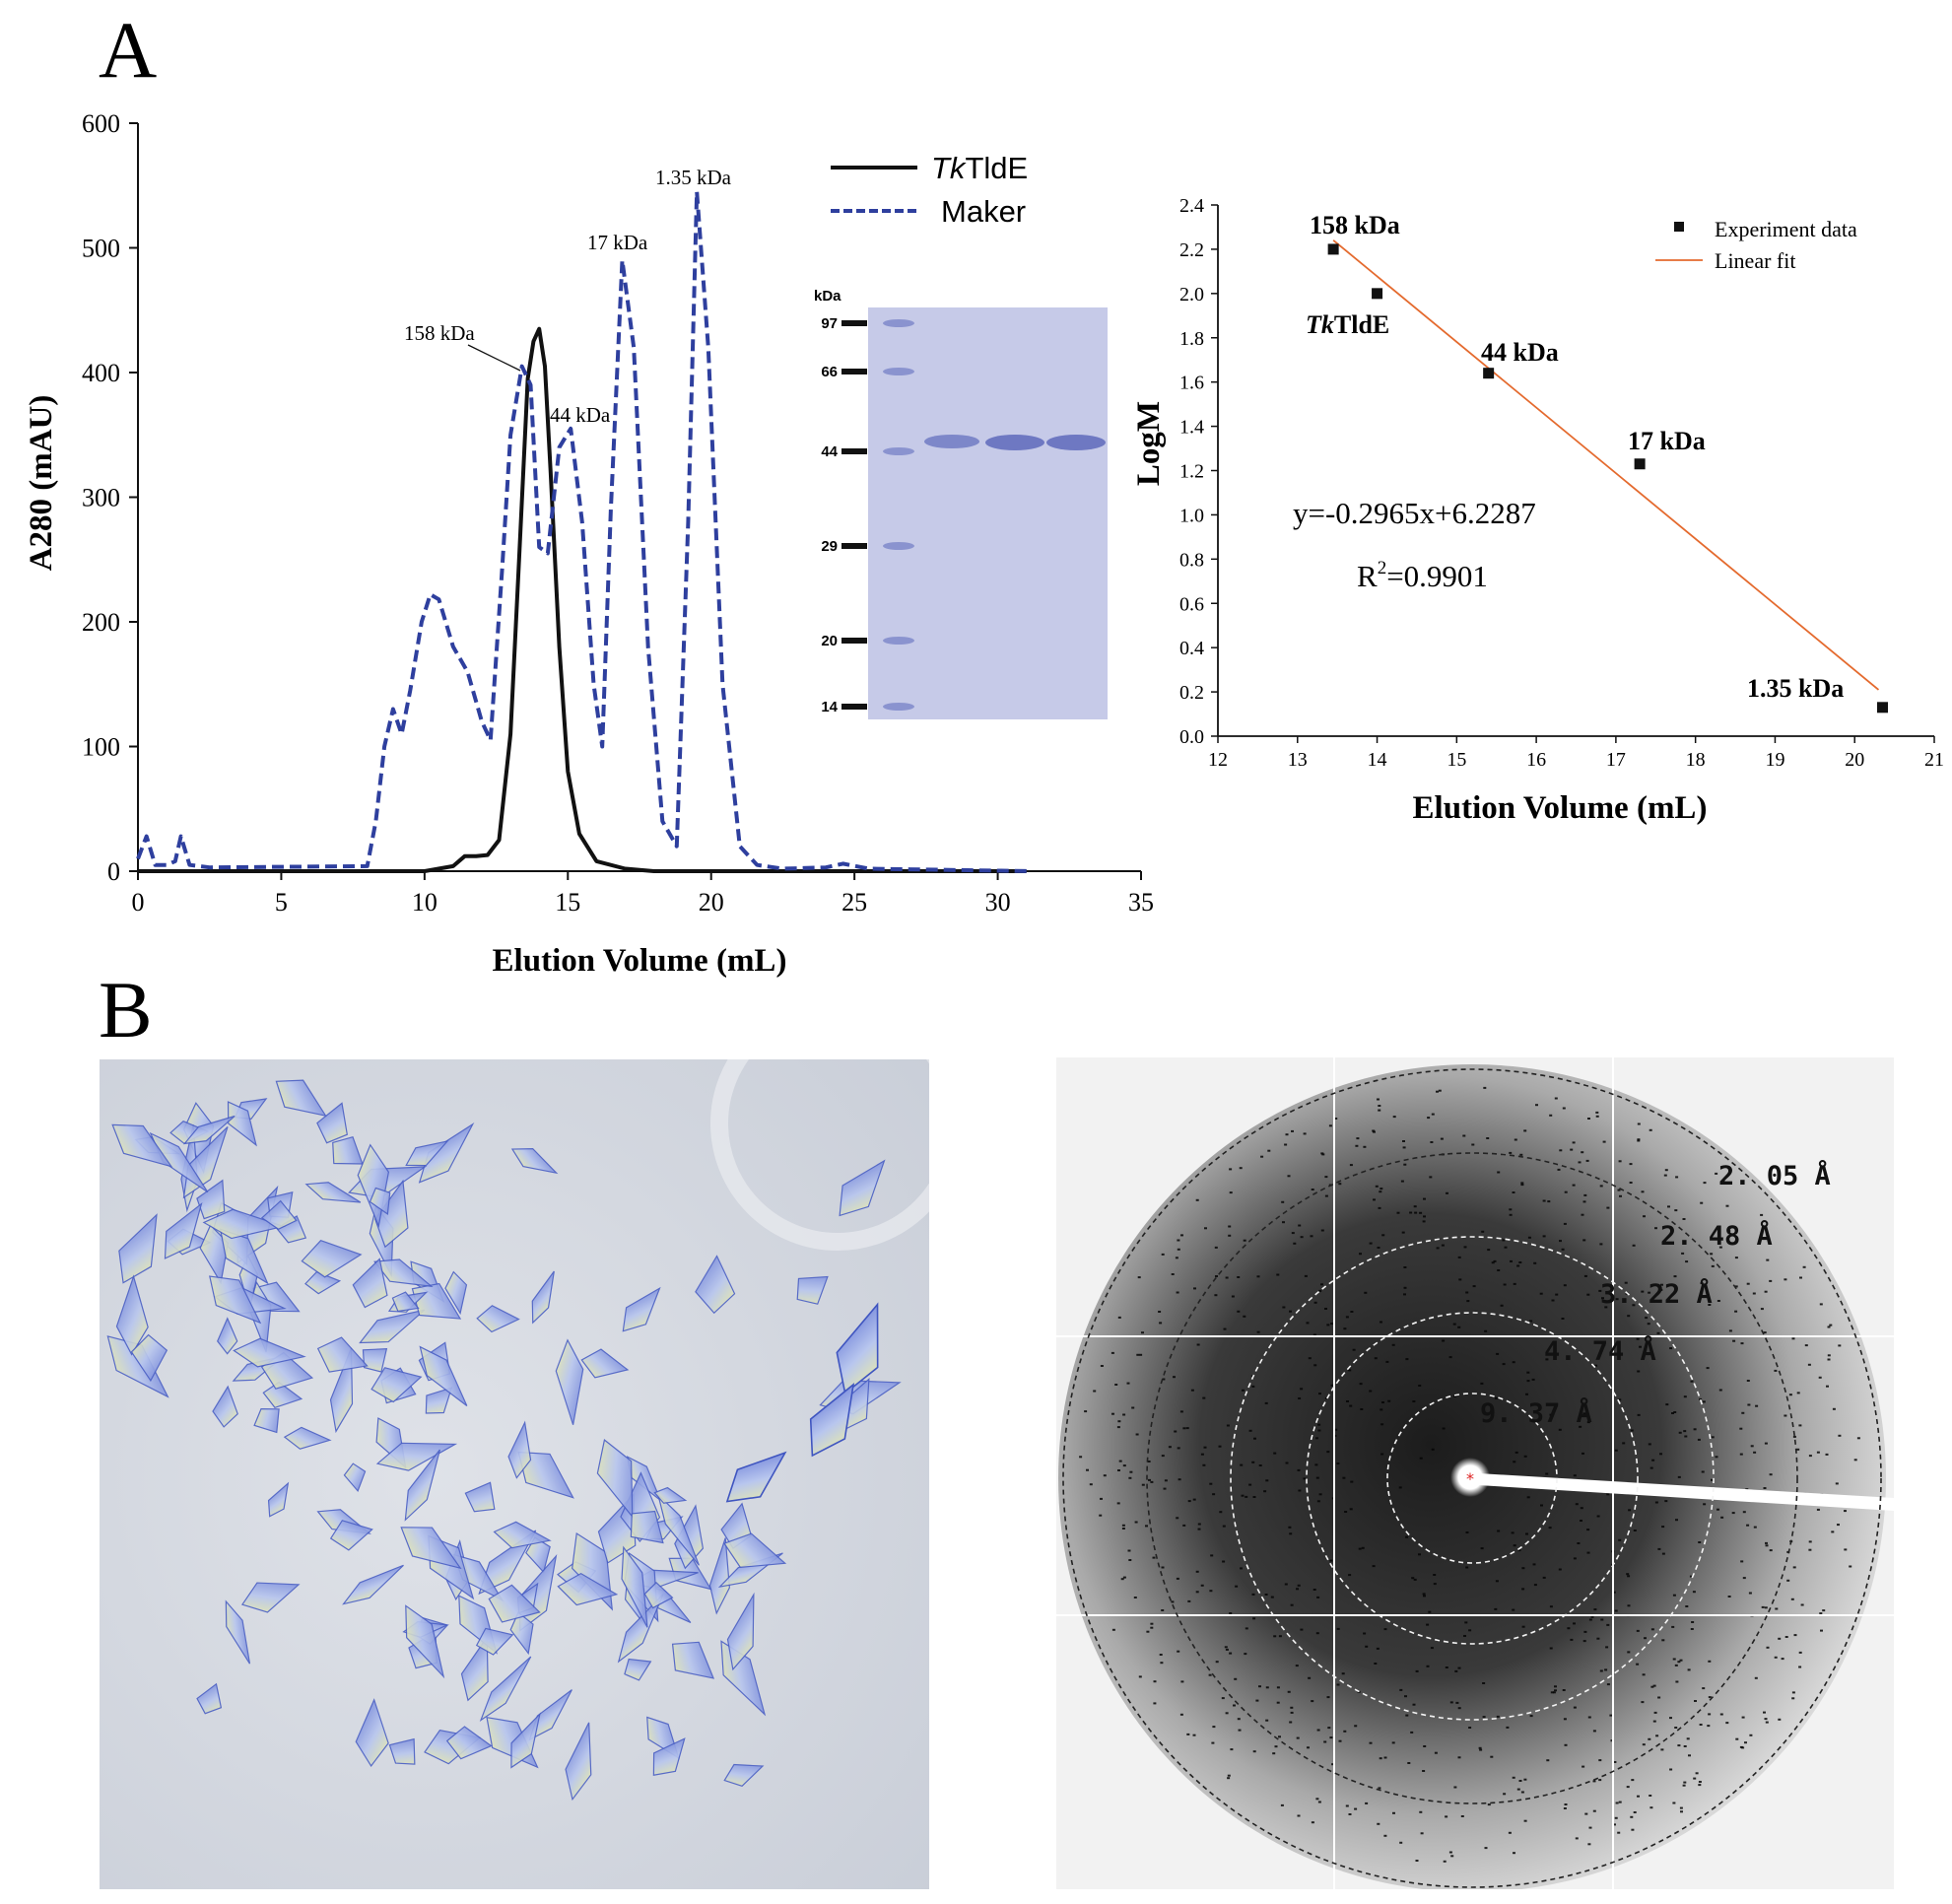 This screenshot has width=1952, height=1904. What do you see at coordinates (1377, 294) in the screenshot?
I see `data-point` at bounding box center [1377, 294].